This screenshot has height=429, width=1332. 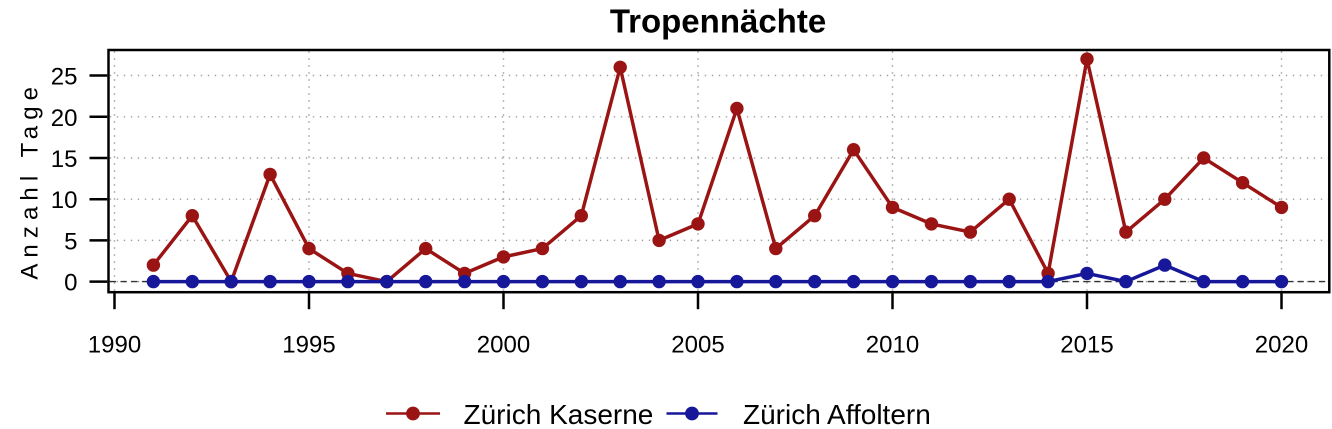 What do you see at coordinates (30, 180) in the screenshot?
I see `svg-text: Anzahl Tage` at bounding box center [30, 180].